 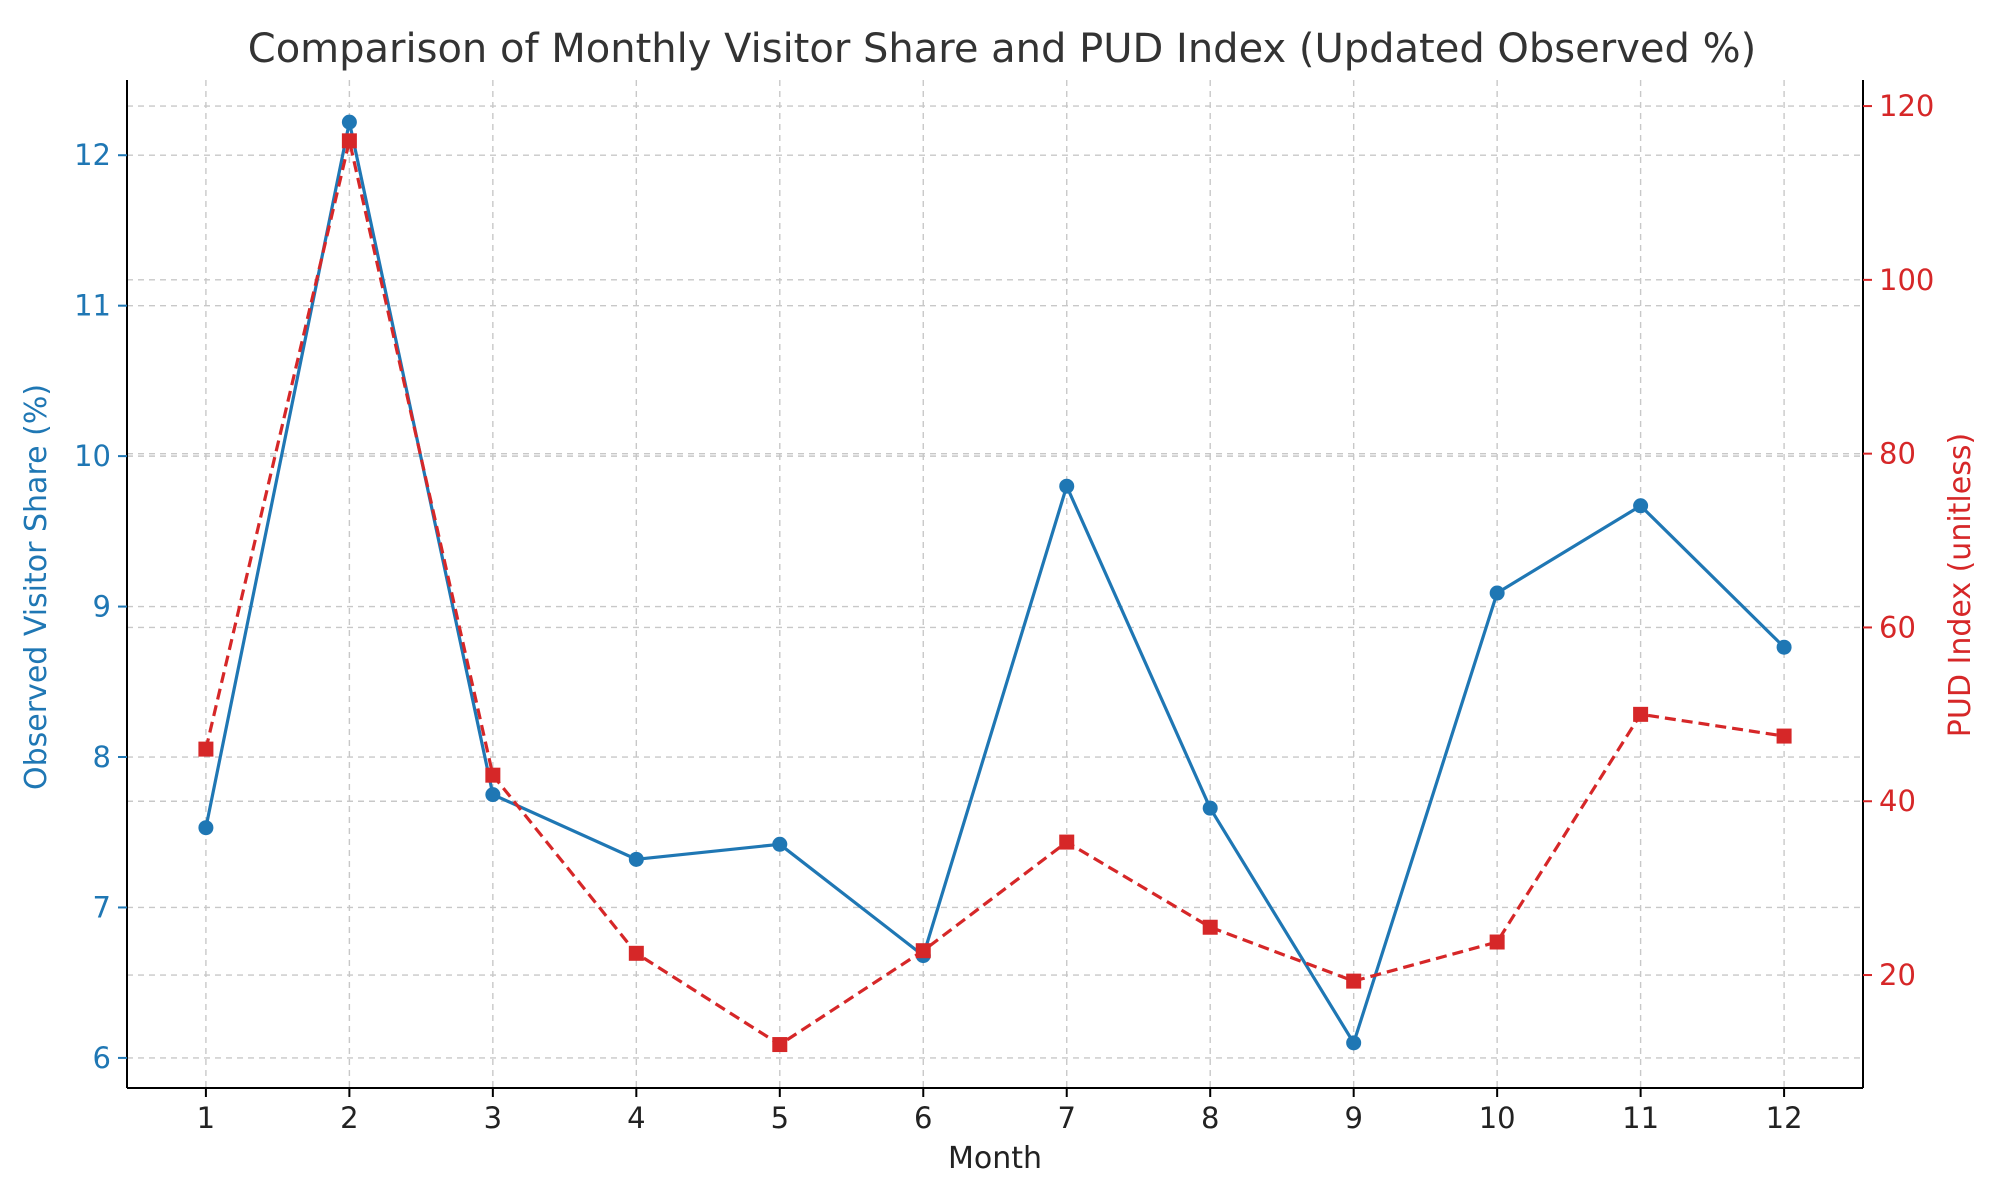 I want to click on x-axis-label: Month, so click(x=995, y=1158).